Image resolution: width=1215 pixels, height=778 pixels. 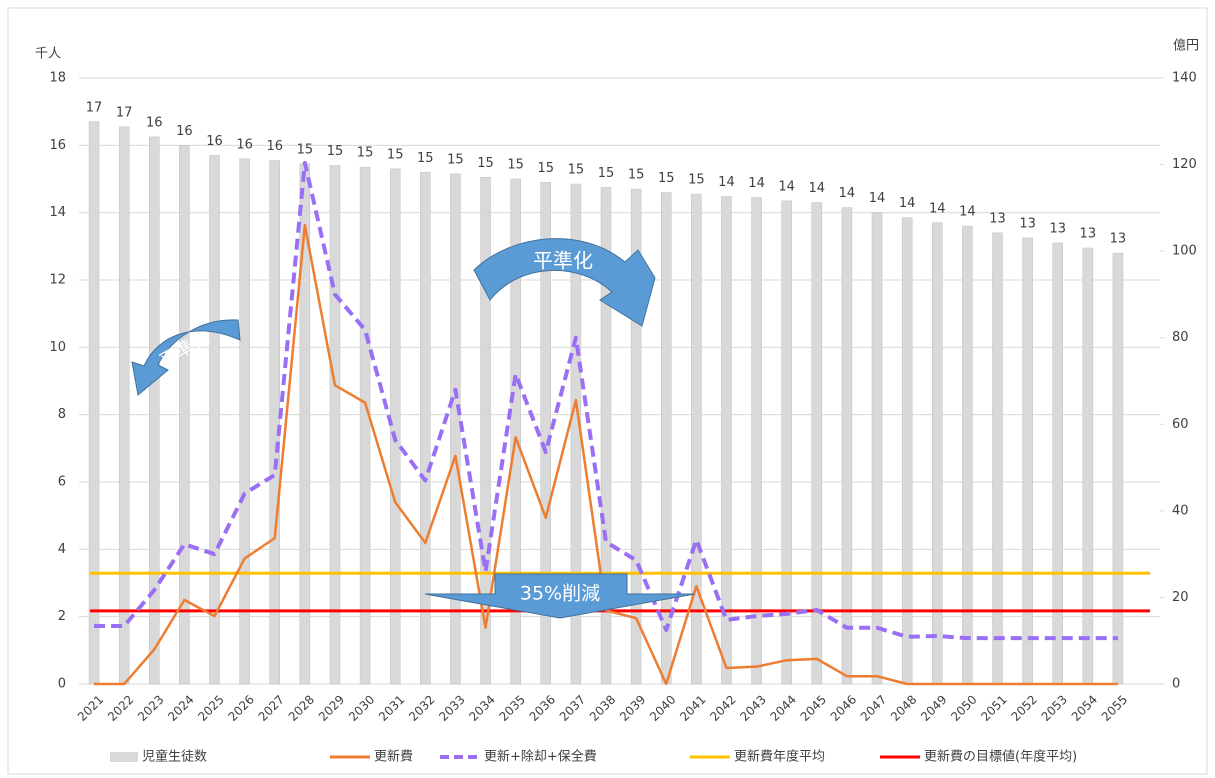 I want to click on y-tick-label: 2, so click(x=62, y=616).